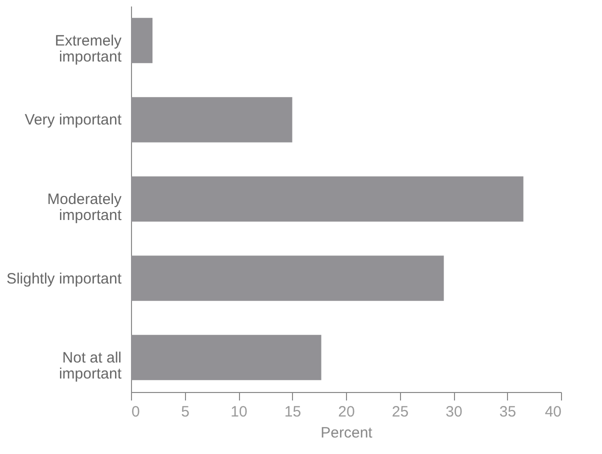  I want to click on x-tick-label: 25, so click(400, 412).